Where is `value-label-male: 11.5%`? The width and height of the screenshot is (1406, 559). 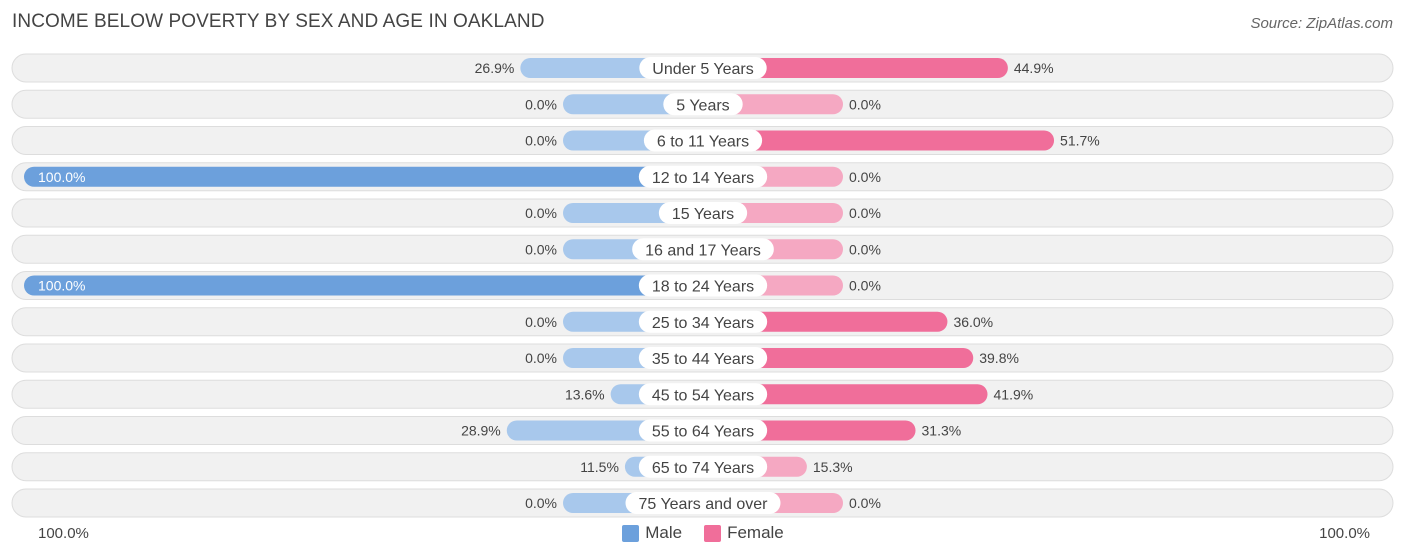 value-label-male: 11.5% is located at coordinates (599, 467).